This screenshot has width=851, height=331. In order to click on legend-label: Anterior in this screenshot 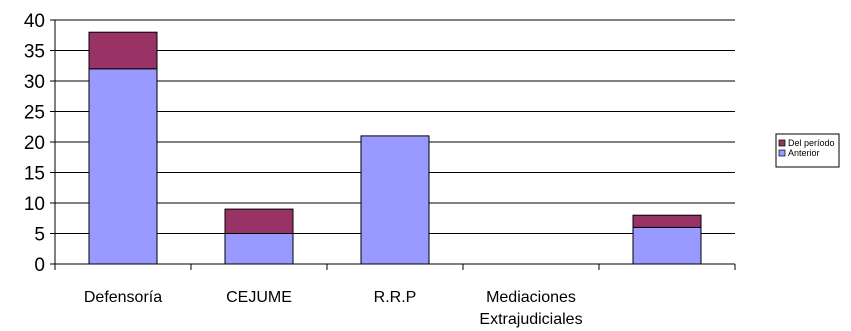, I will do `click(804, 153)`.